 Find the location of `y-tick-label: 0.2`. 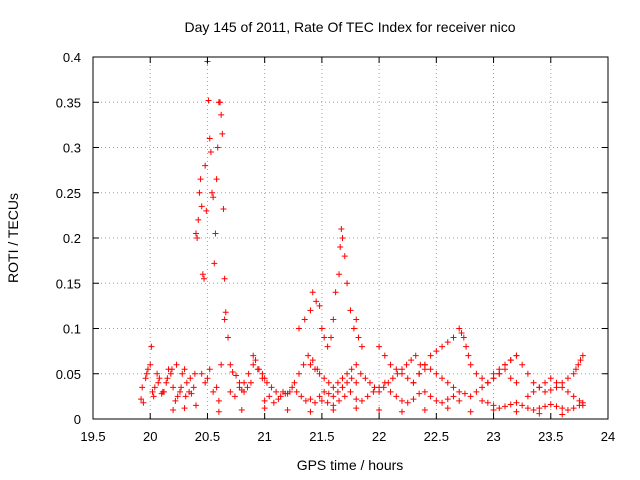

y-tick-label: 0.2 is located at coordinates (72, 238).